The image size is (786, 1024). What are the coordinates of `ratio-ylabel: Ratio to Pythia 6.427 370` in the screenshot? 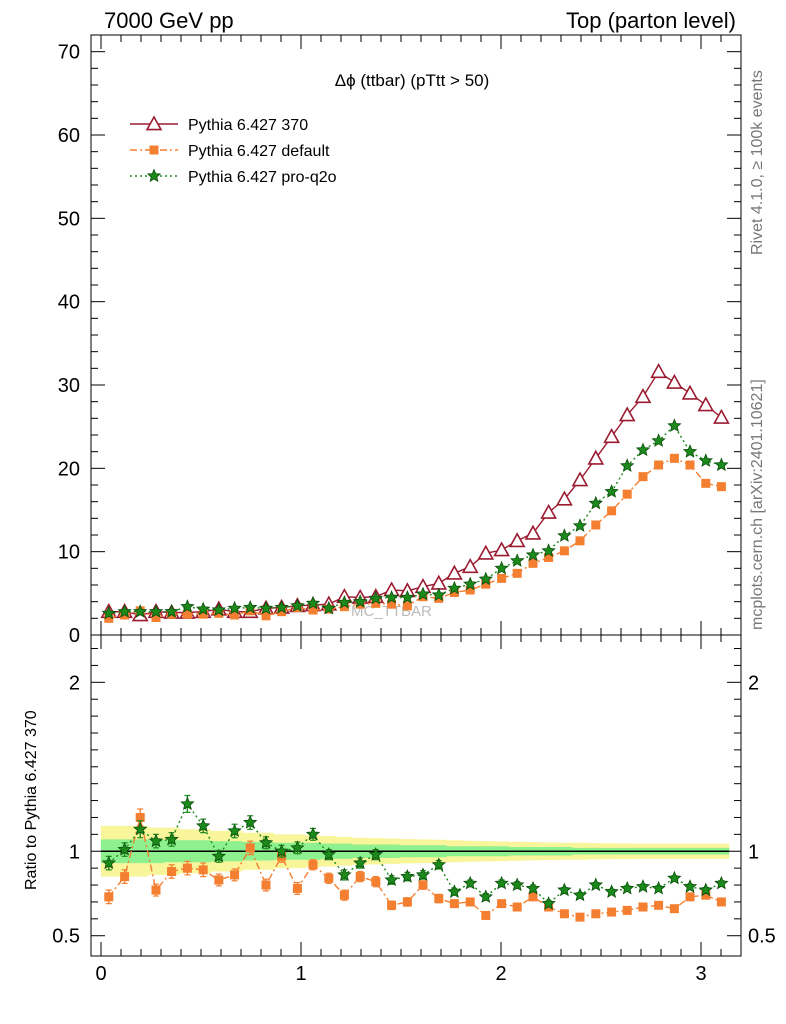 It's located at (31, 800).